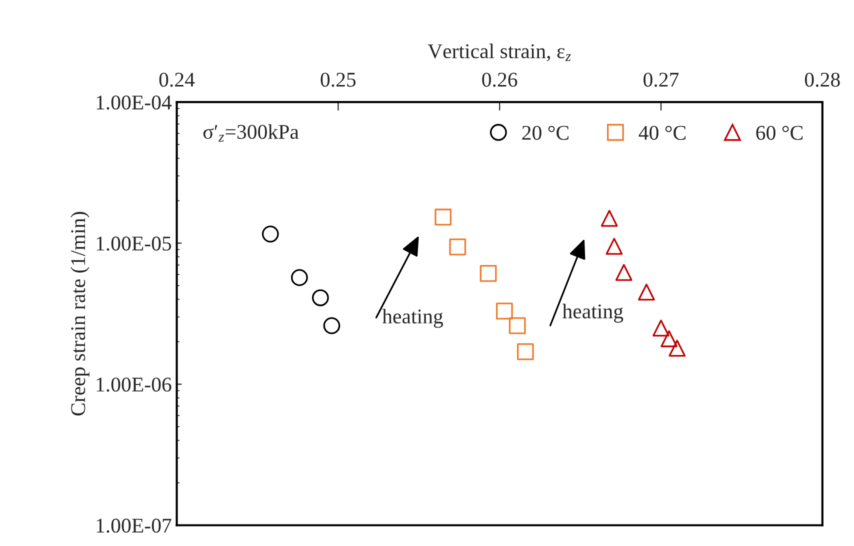  What do you see at coordinates (662, 133) in the screenshot?
I see `legend-label: 40 °C` at bounding box center [662, 133].